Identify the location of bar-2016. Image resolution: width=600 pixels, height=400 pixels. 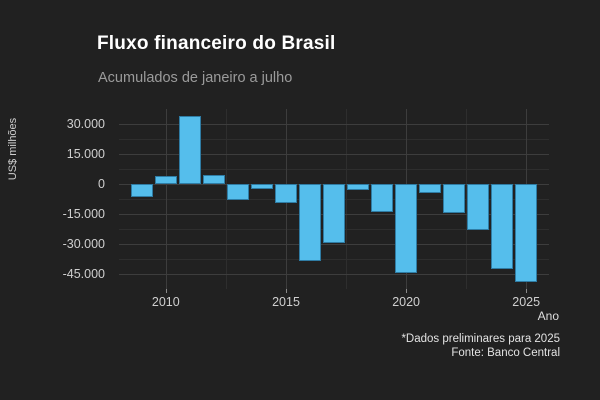
(310, 223).